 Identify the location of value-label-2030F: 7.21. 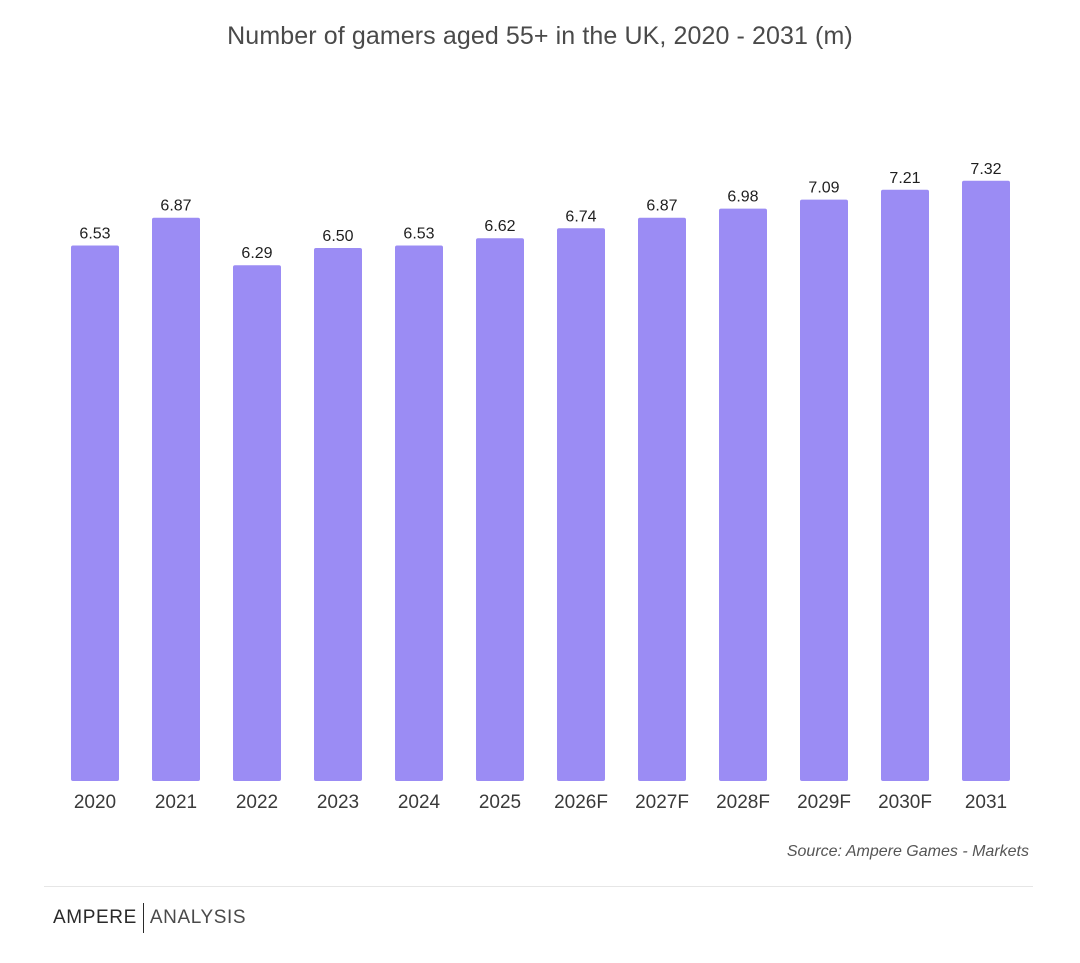
(904, 178).